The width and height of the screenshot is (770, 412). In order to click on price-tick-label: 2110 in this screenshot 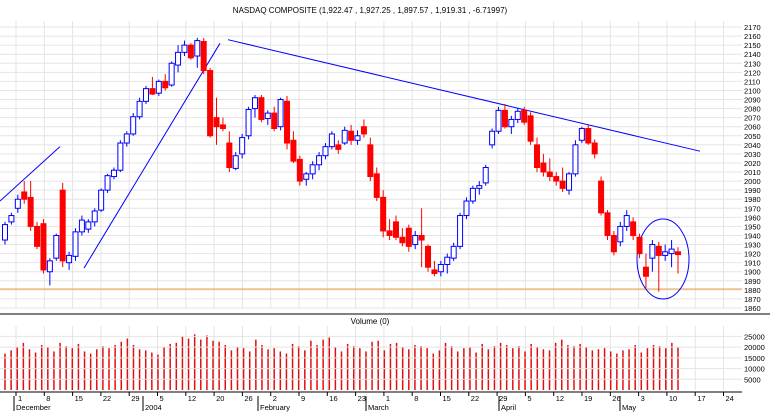, I will do `click(752, 81)`.